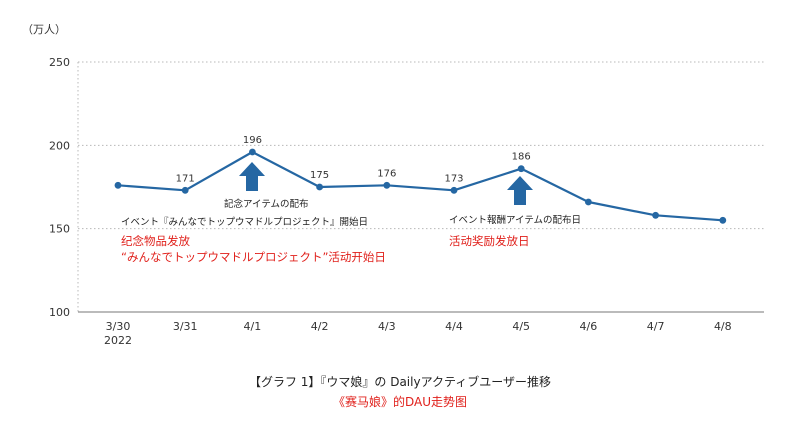  What do you see at coordinates (319, 175) in the screenshot?
I see `data-label-4-2: 175` at bounding box center [319, 175].